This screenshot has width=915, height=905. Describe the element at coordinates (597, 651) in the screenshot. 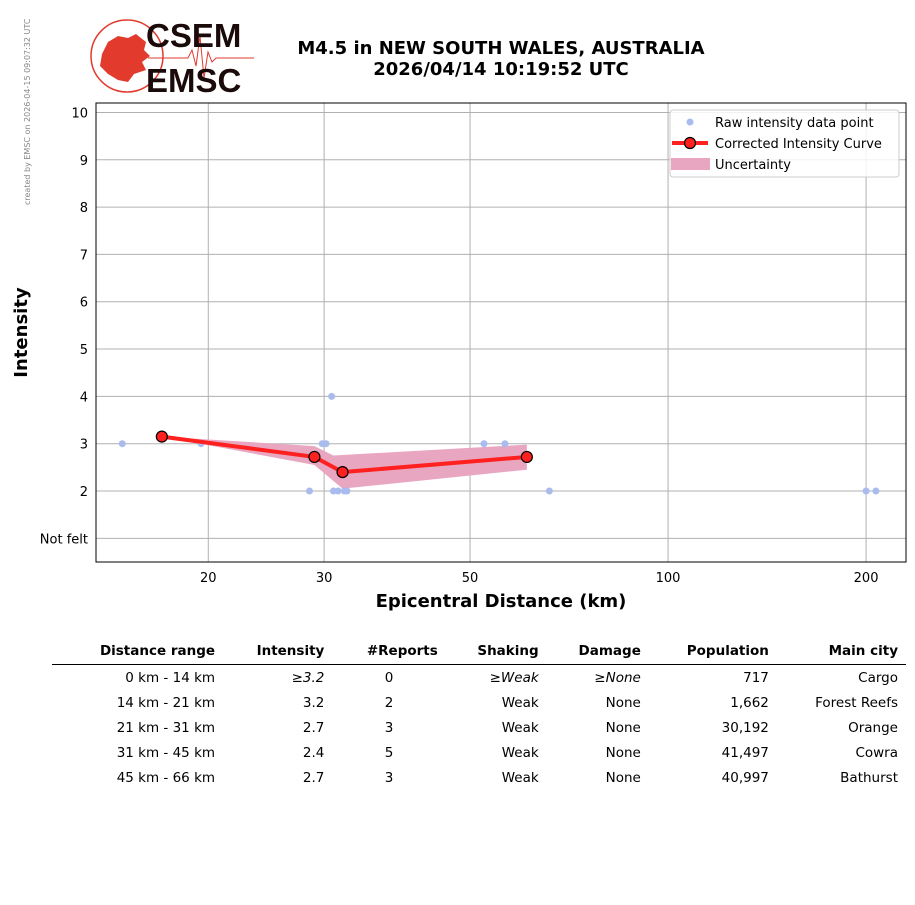

I see `table-header-cell: Damage` at that location.